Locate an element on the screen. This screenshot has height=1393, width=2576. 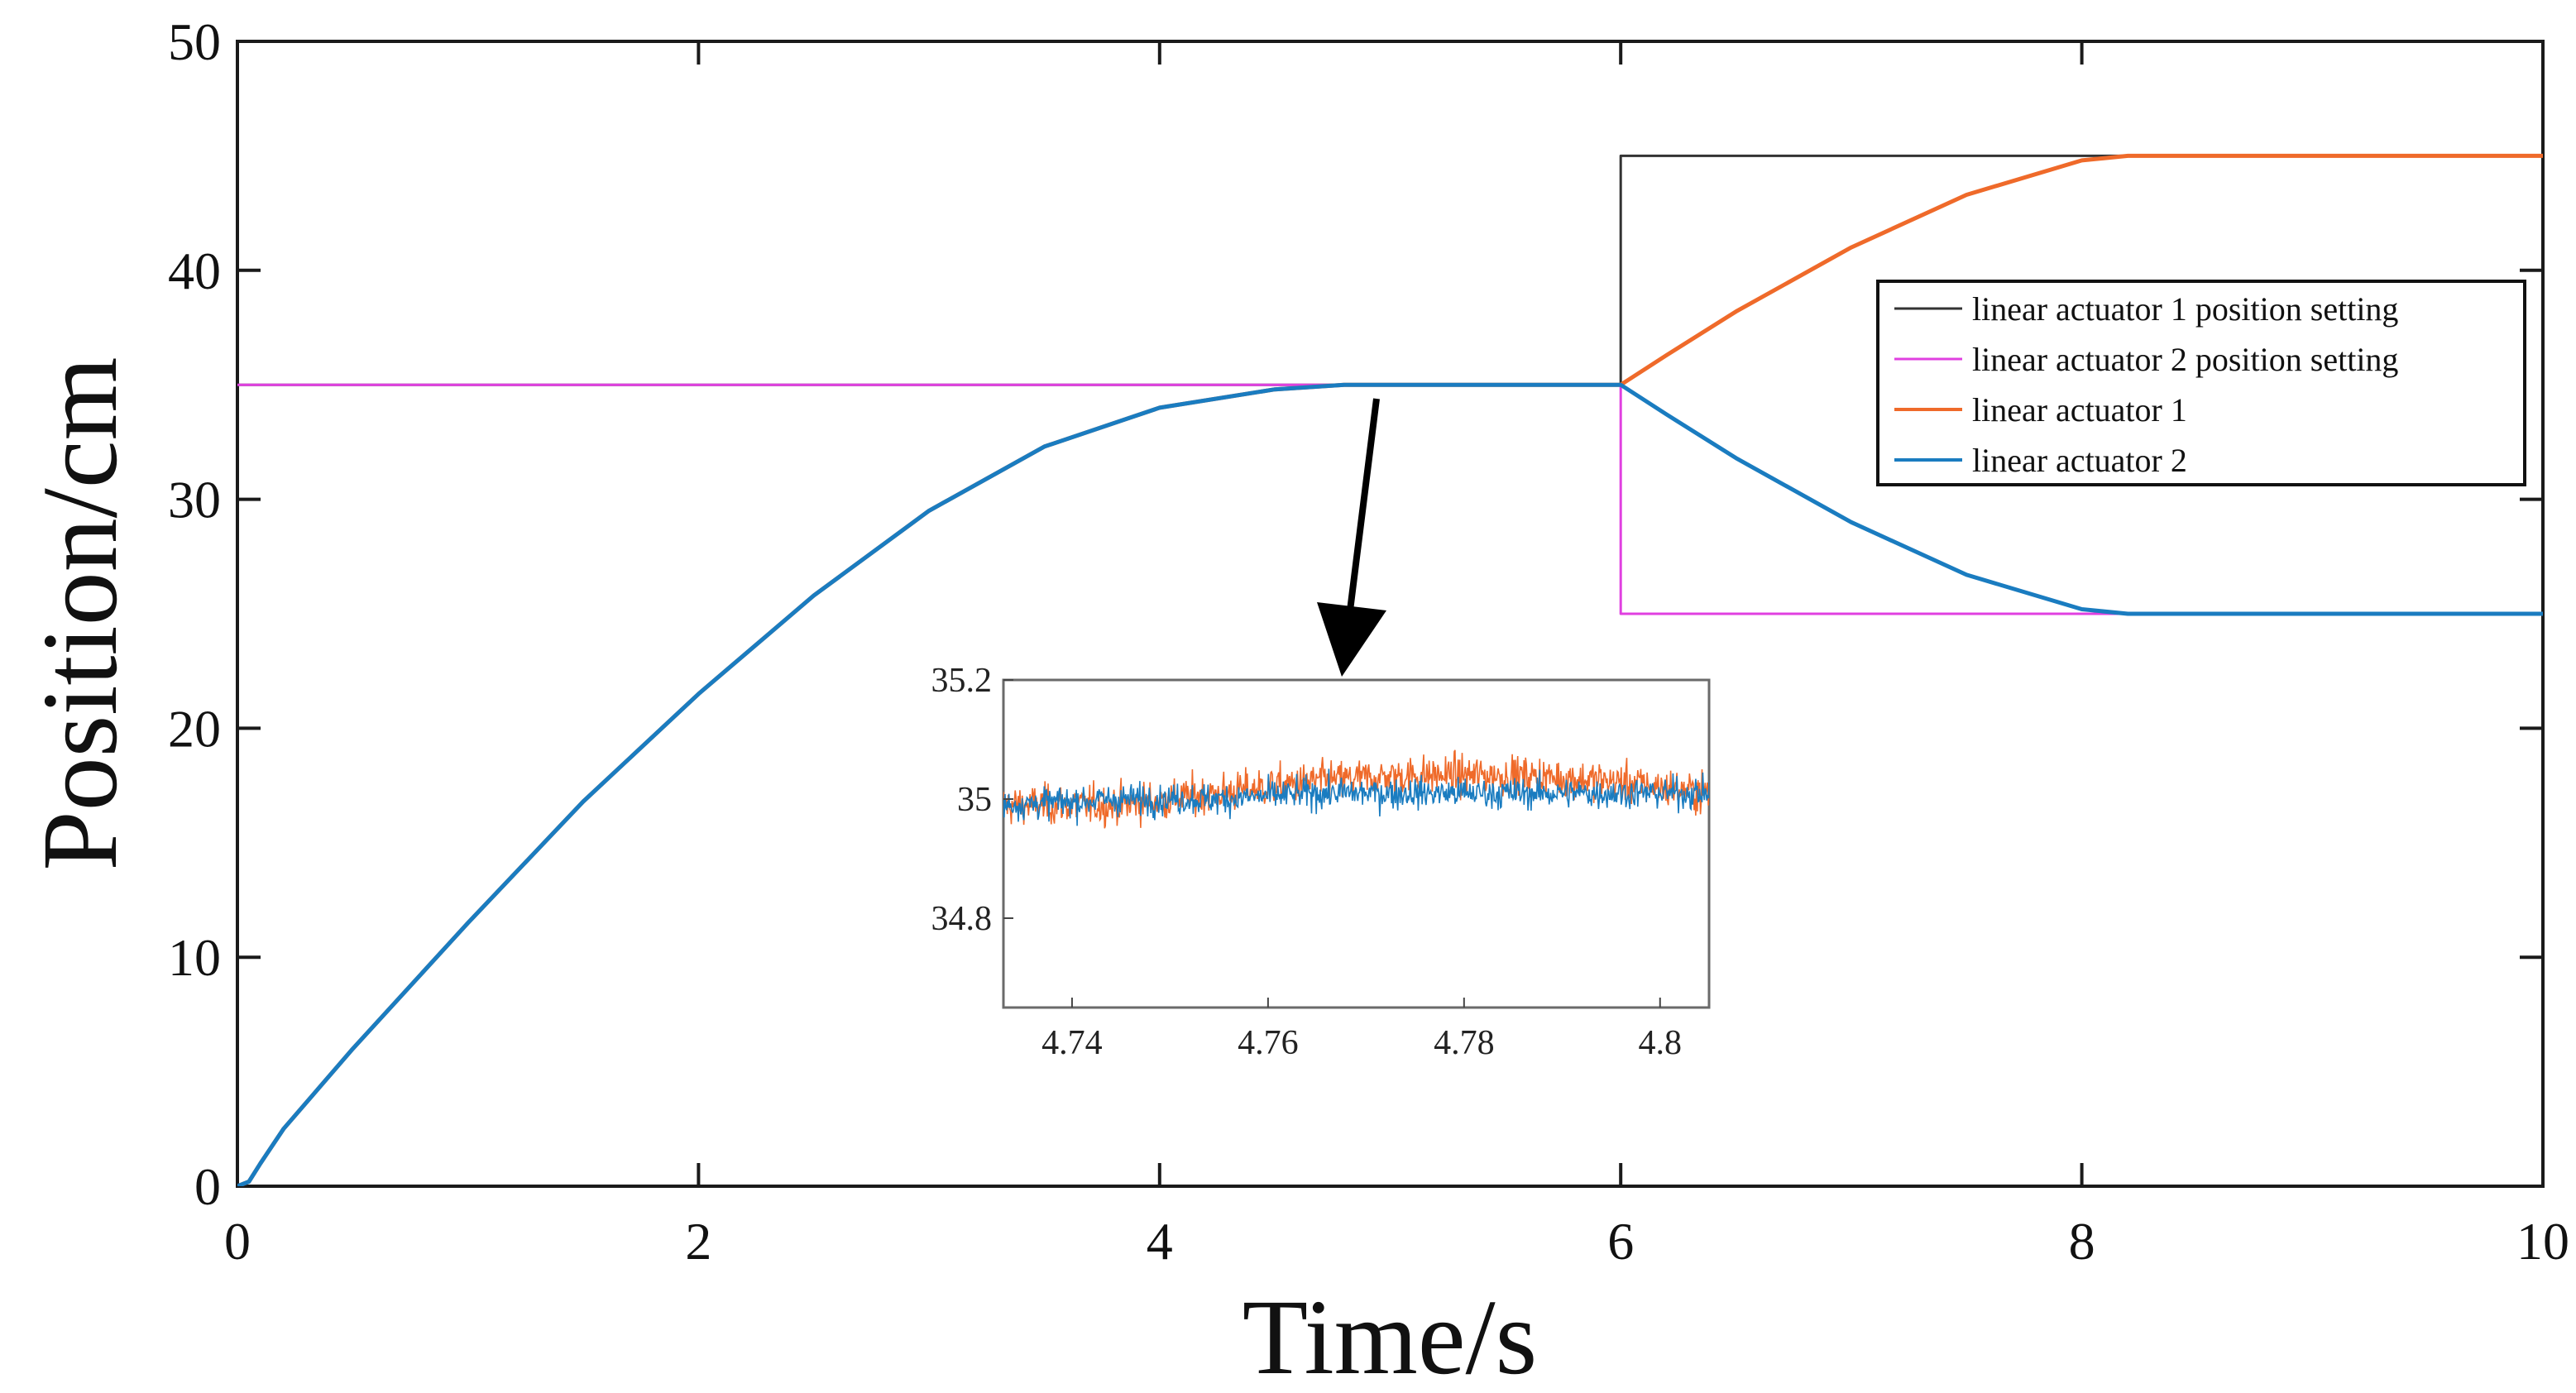
series-setting-2-line is located at coordinates (1390, 499).